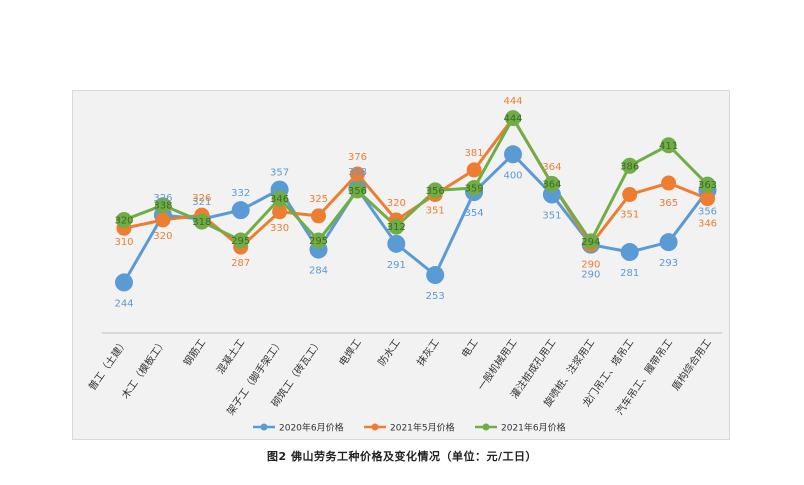 The width and height of the screenshot is (804, 485). Describe the element at coordinates (231, 356) in the screenshot. I see `category-label: 混凝土工` at that location.